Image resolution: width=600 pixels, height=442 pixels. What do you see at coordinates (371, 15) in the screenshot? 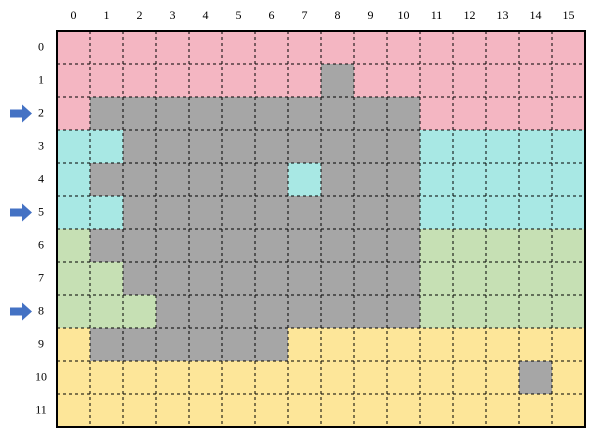
I see `column-label: 9` at bounding box center [371, 15].